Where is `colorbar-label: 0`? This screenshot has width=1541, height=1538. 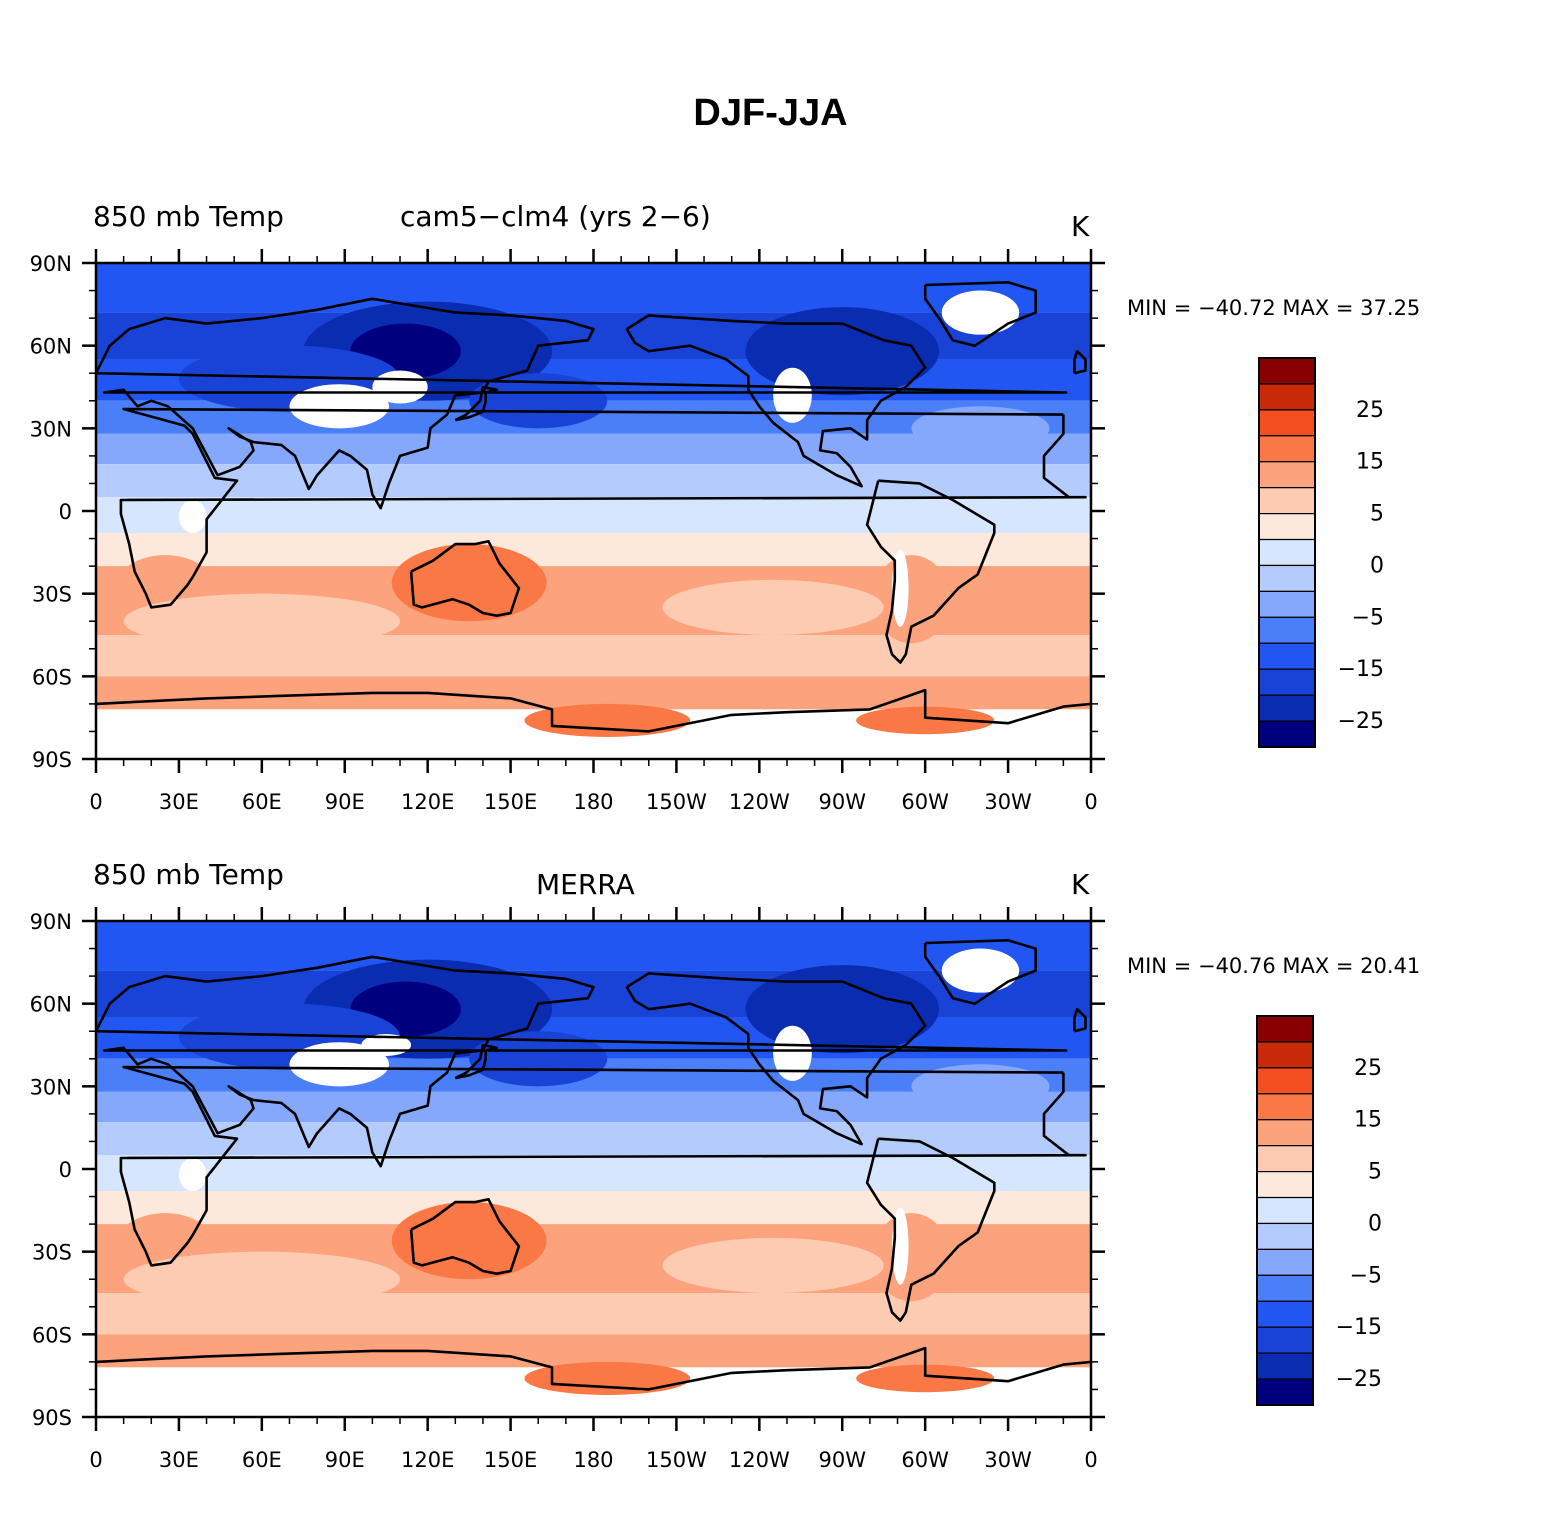
colorbar-label: 0 is located at coordinates (1377, 565).